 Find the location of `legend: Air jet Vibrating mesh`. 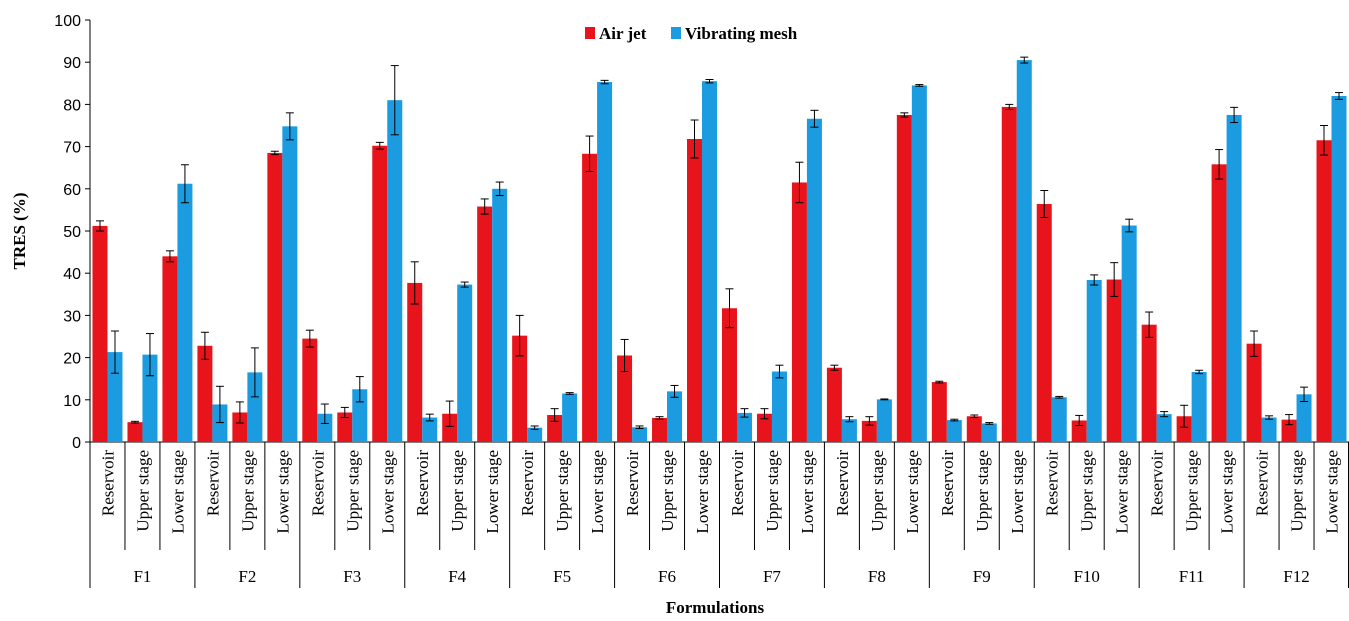

legend: Air jet Vibrating mesh is located at coordinates (691, 33).